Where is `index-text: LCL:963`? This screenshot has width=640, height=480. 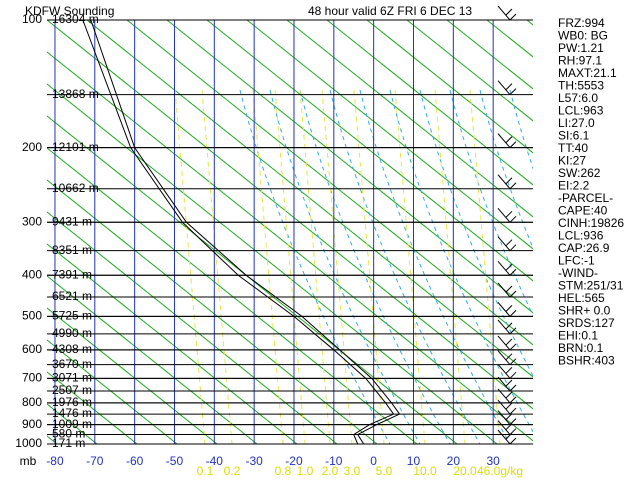 index-text: LCL:963 is located at coordinates (581, 111).